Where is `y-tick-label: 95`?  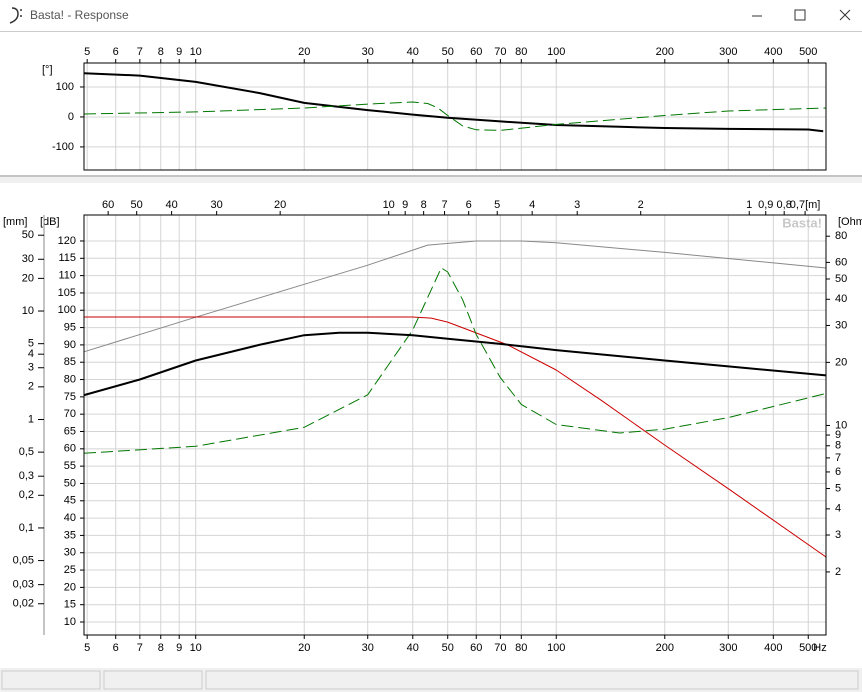 y-tick-label: 95 is located at coordinates (70, 327).